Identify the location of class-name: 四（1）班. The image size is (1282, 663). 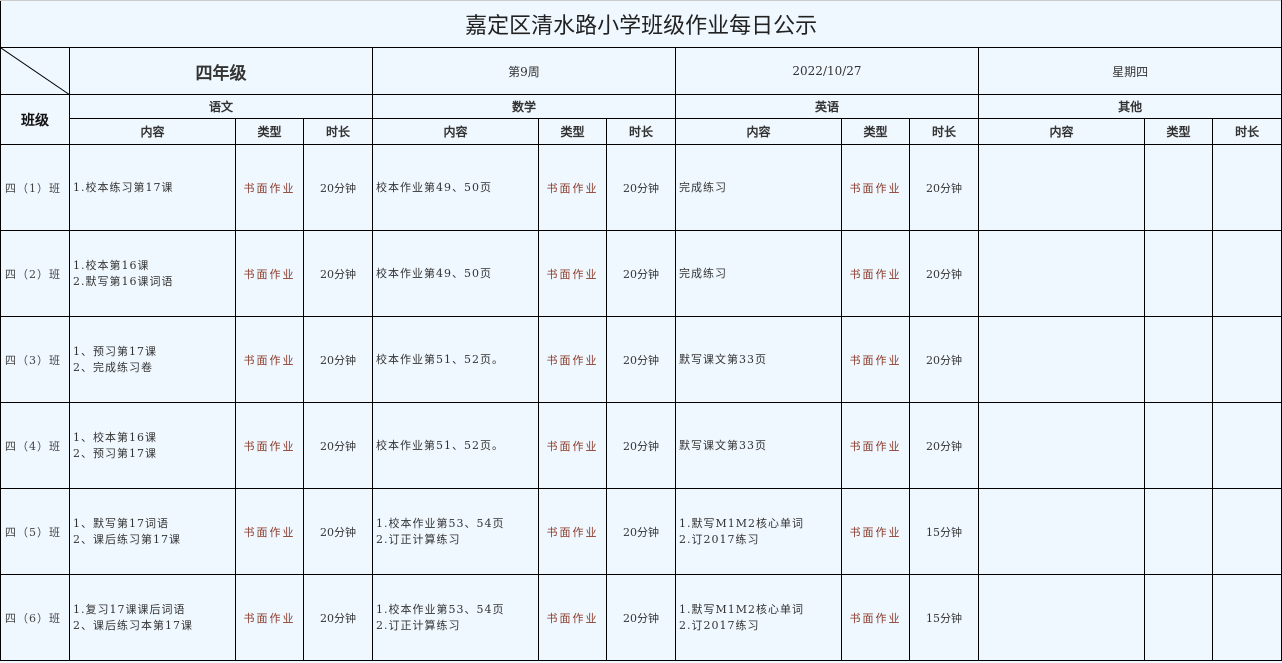
(35, 187).